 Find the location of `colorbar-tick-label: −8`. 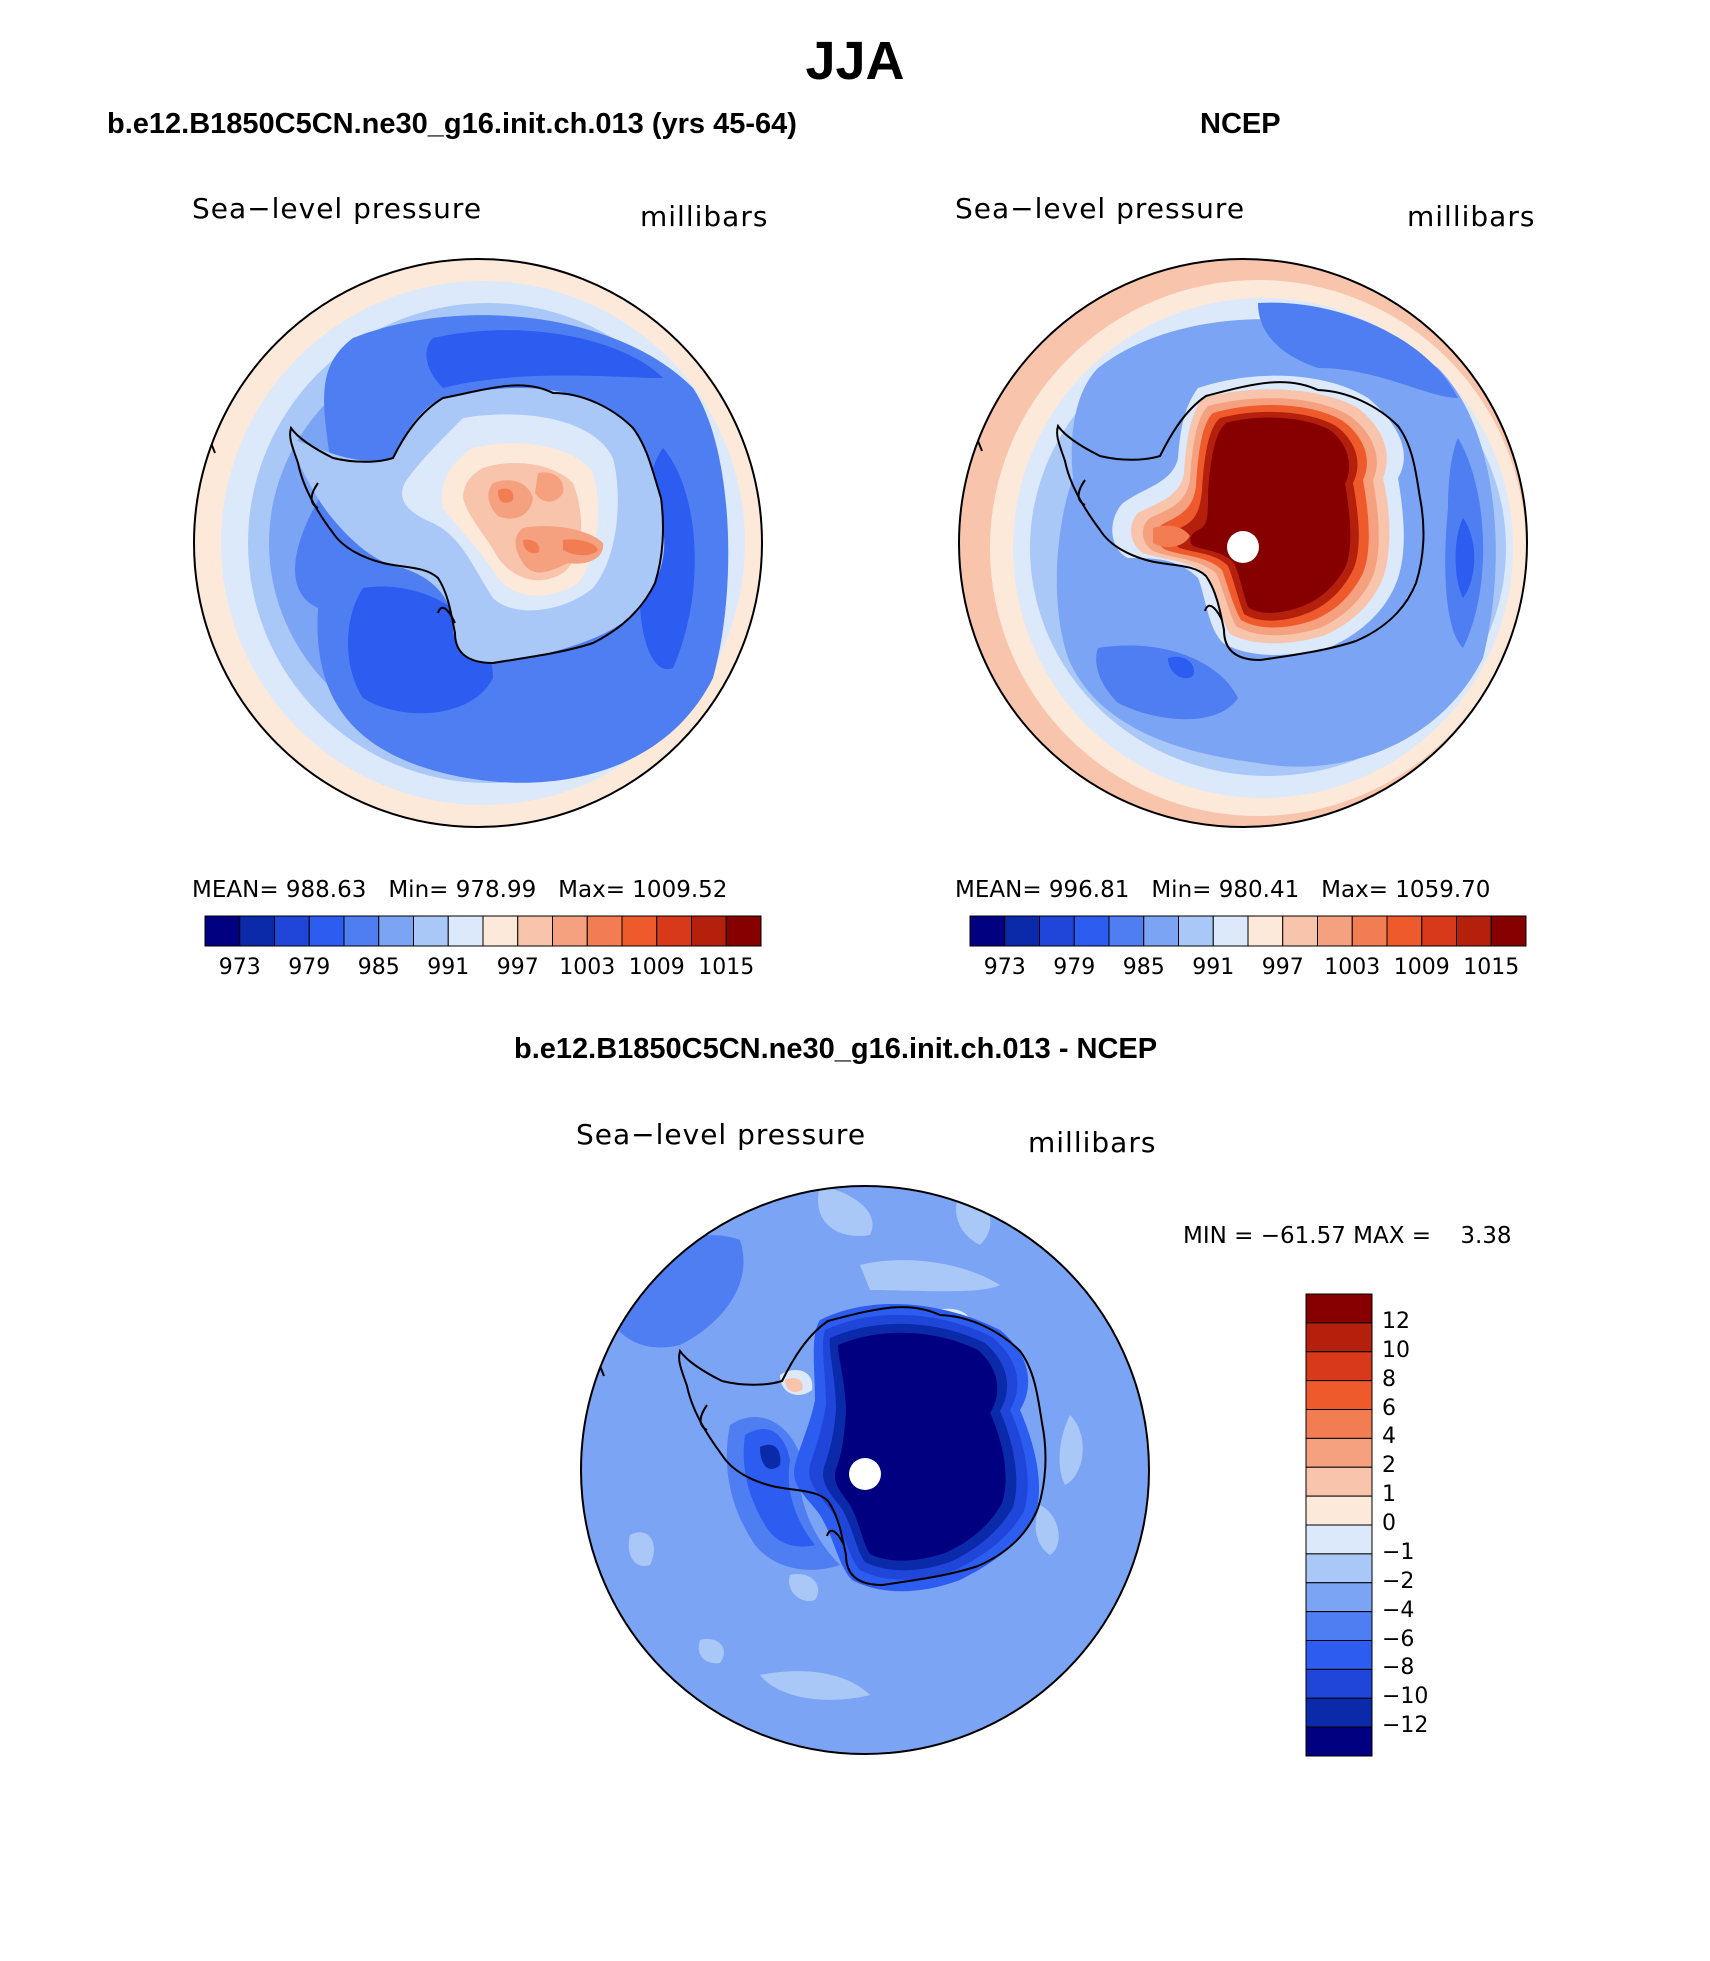

colorbar-tick-label: −8 is located at coordinates (1398, 1668).